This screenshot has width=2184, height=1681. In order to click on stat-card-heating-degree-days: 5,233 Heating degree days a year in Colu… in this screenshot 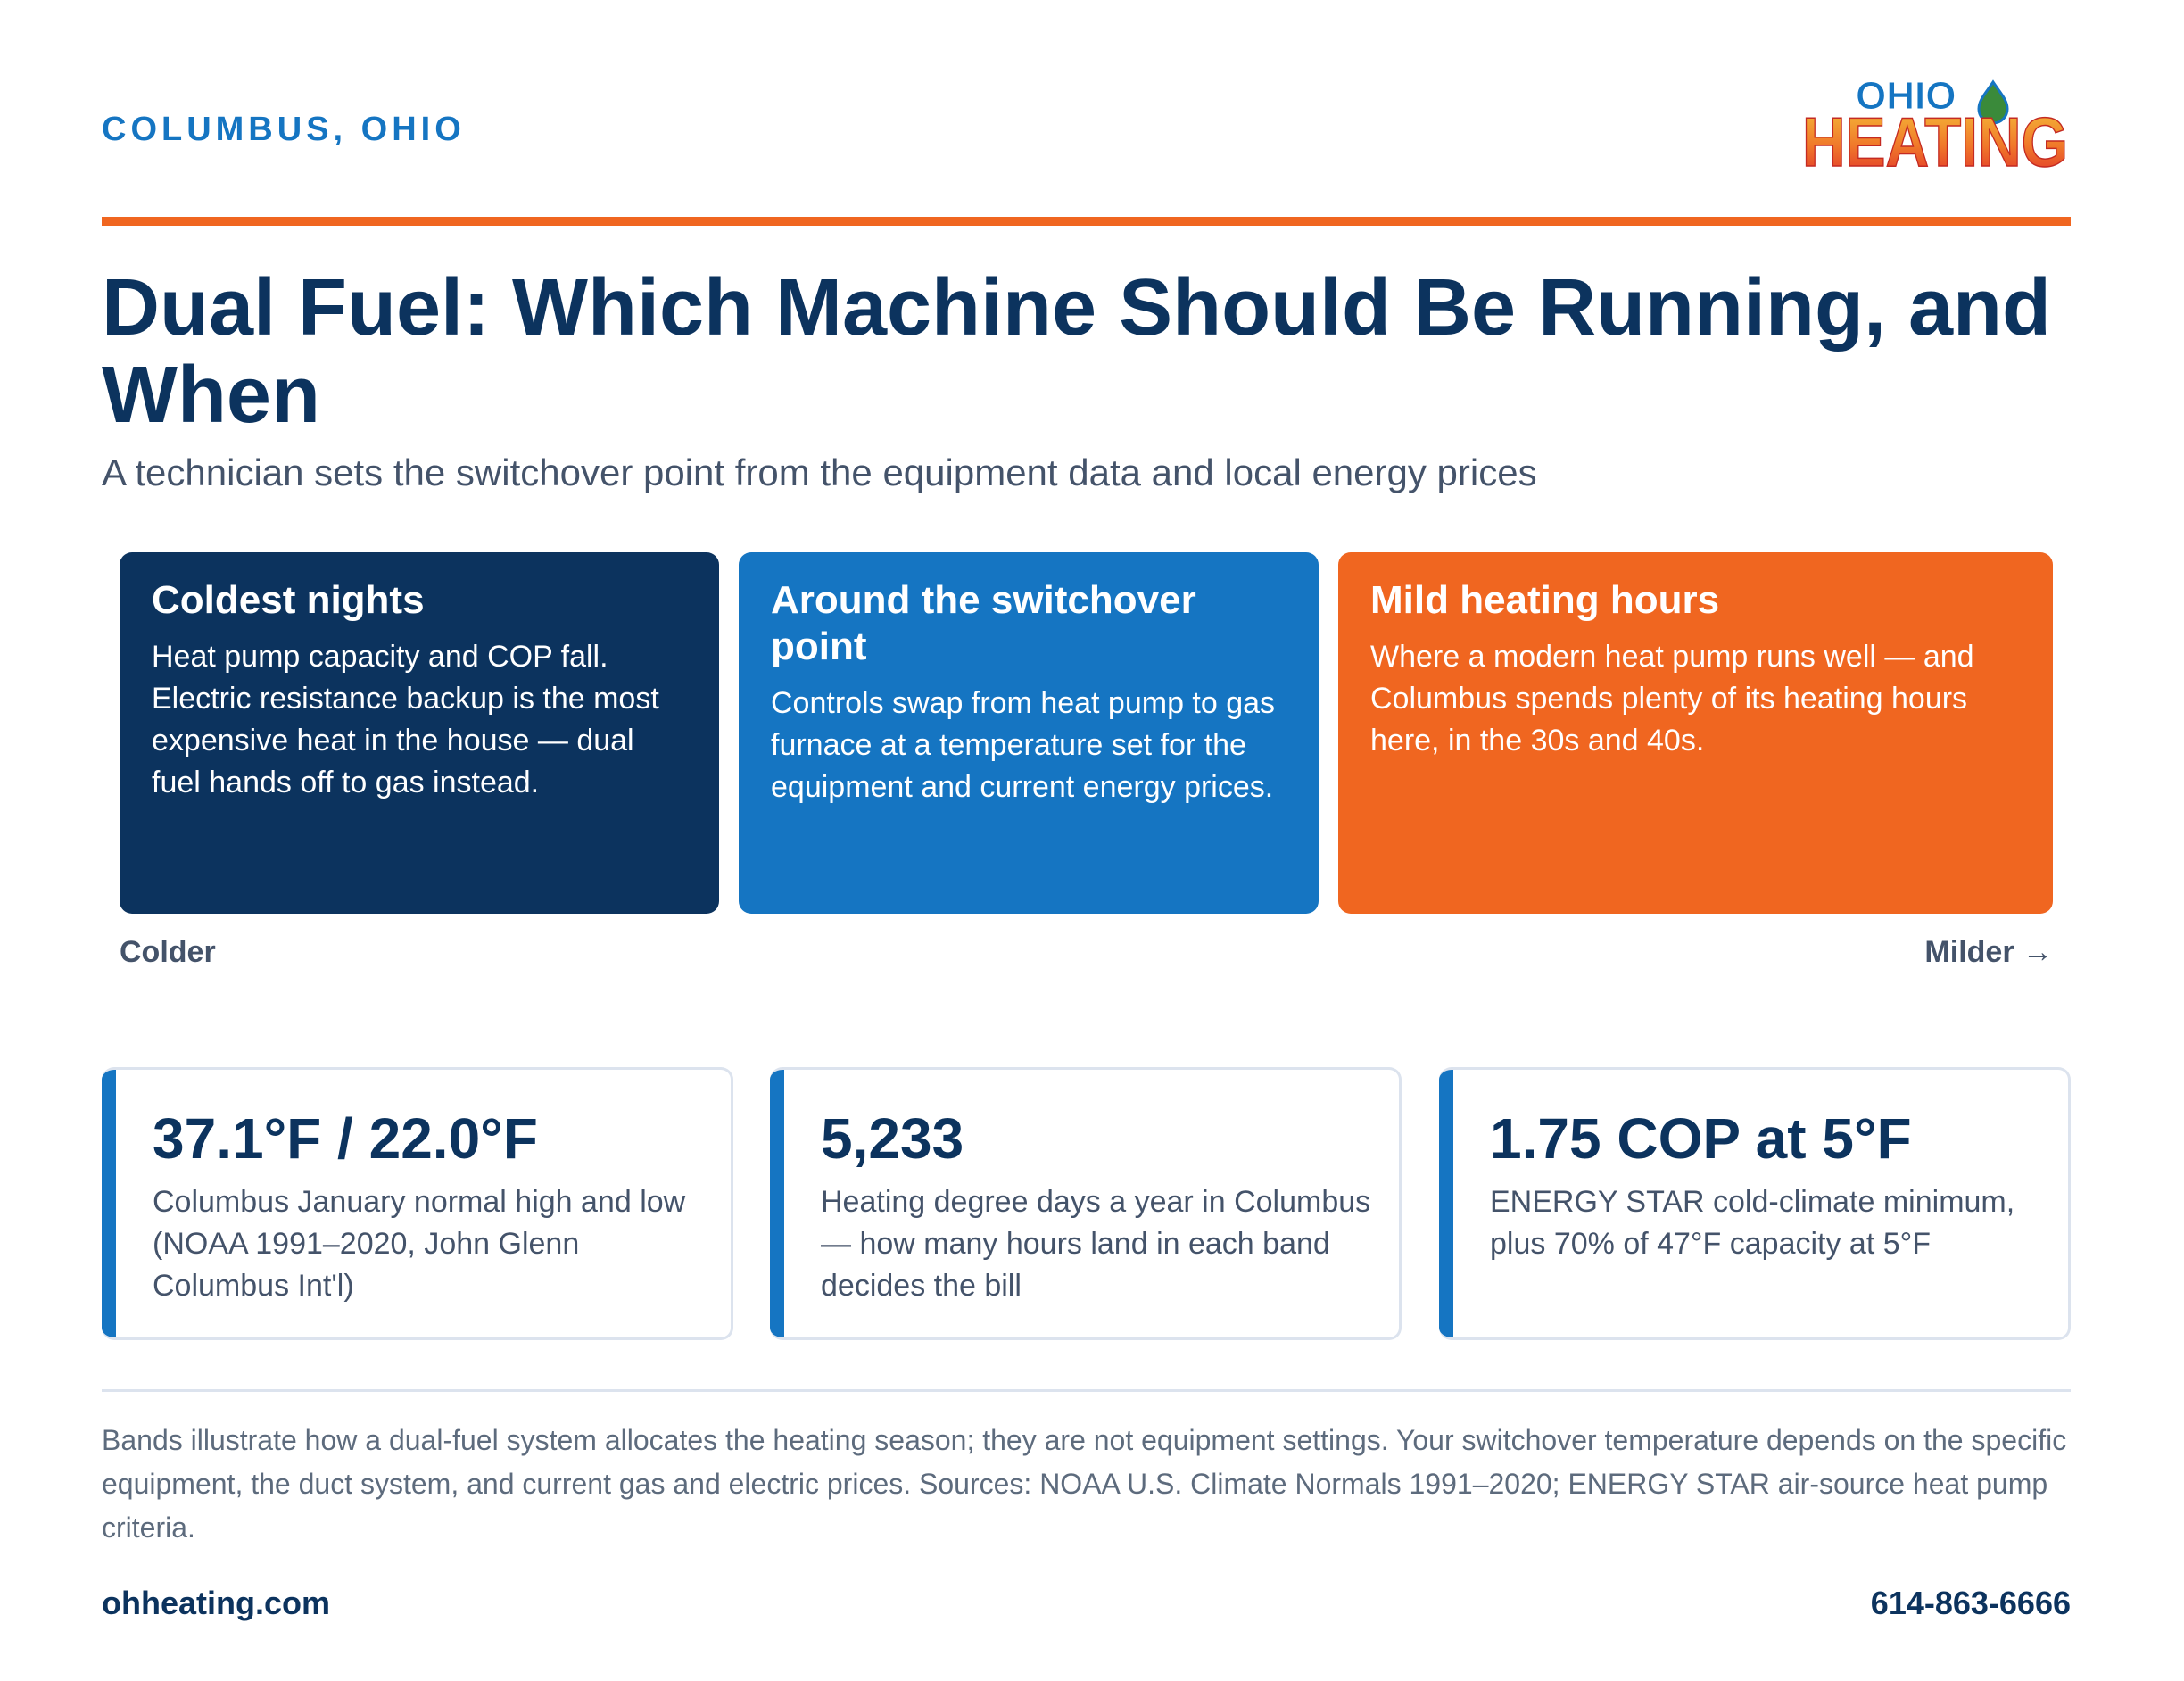, I will do `click(1086, 1203)`.